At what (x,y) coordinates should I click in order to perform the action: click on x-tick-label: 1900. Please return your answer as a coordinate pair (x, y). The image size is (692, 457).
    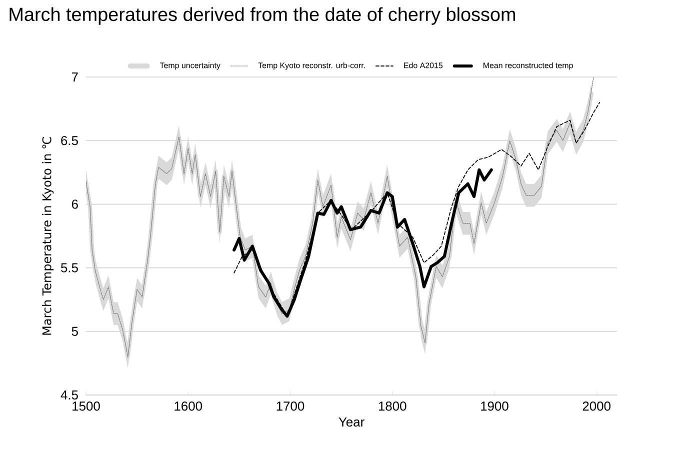
    Looking at the image, I should click on (494, 406).